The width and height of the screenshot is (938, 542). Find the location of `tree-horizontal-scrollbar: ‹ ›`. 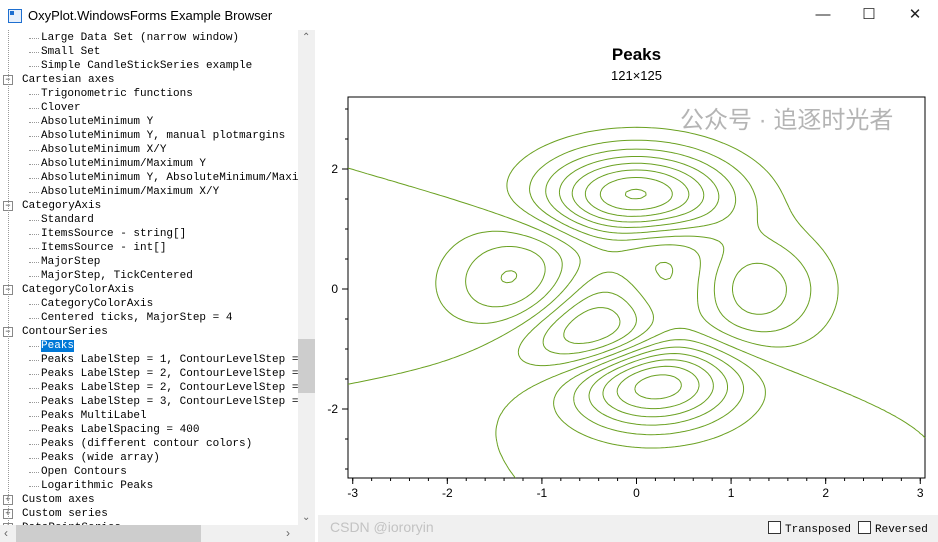

tree-horizontal-scrollbar: ‹ › is located at coordinates (157, 533).